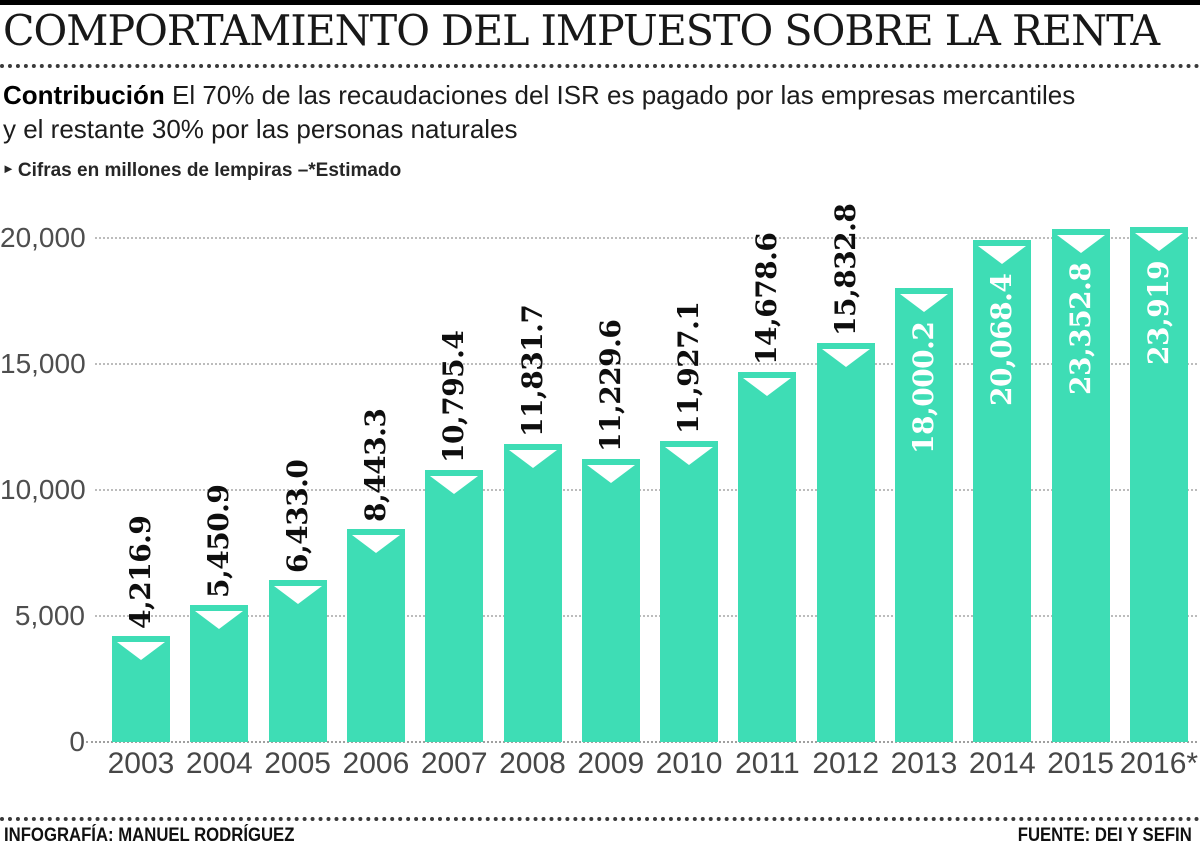 This screenshot has width=1200, height=859. I want to click on value-label-2007: 10,795.4, so click(454, 396).